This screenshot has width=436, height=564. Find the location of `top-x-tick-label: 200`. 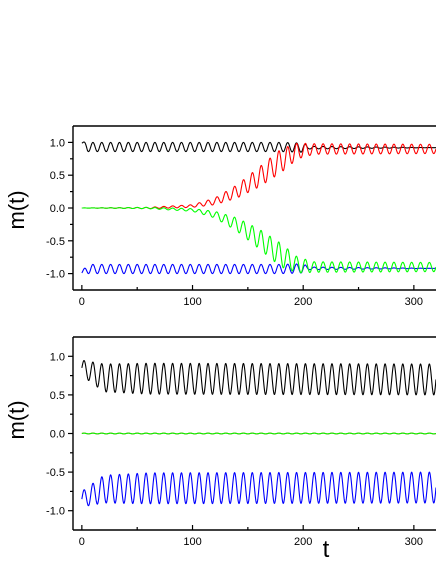

top-x-tick-label: 200 is located at coordinates (303, 302).